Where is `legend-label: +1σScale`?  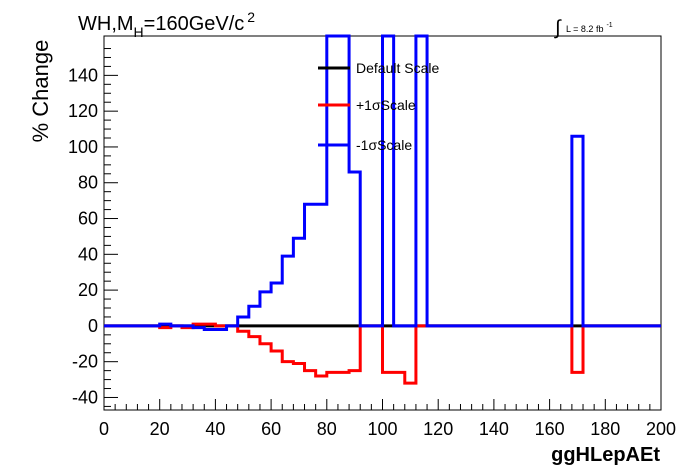 legend-label: +1σScale is located at coordinates (386, 105).